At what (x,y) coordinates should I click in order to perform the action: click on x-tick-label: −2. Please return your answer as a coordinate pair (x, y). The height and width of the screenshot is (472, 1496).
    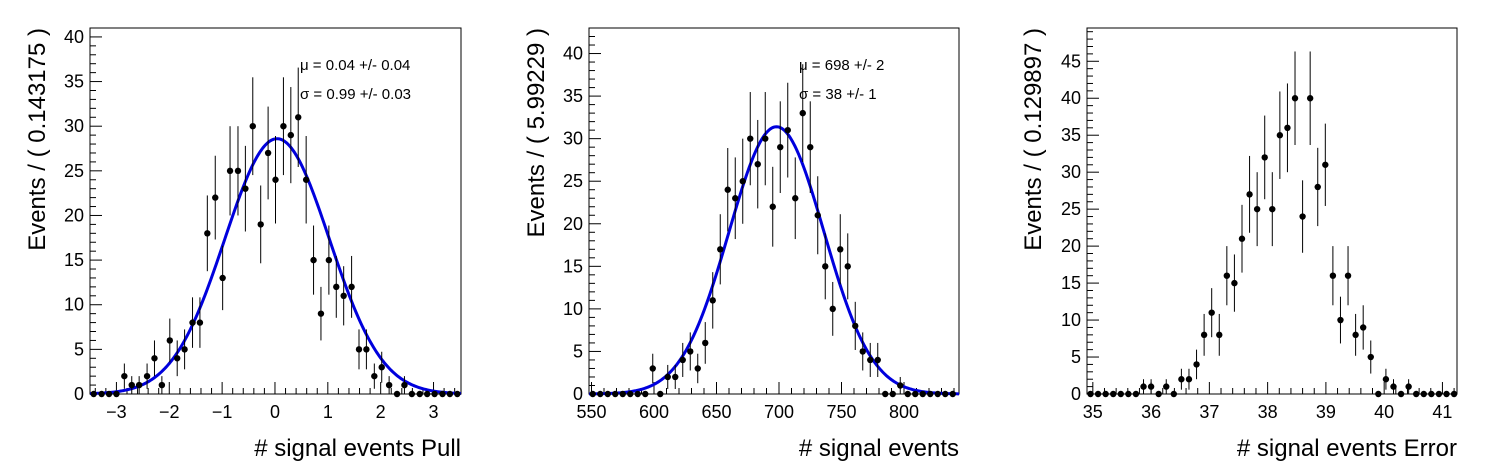
    Looking at the image, I should click on (169, 412).